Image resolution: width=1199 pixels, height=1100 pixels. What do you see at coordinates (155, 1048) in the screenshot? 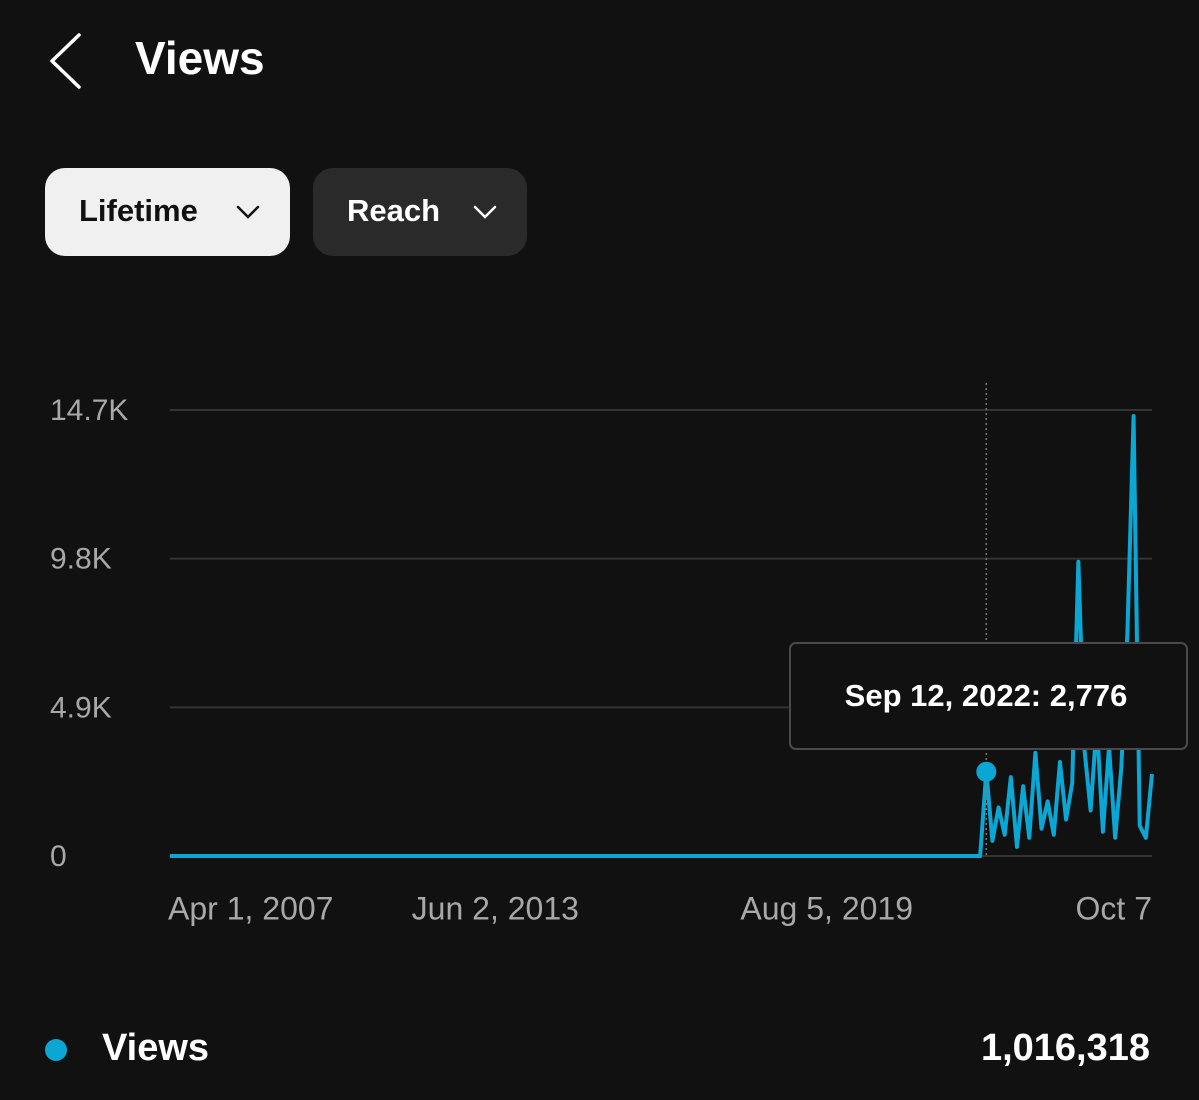
I see `legend-label: Views` at bounding box center [155, 1048].